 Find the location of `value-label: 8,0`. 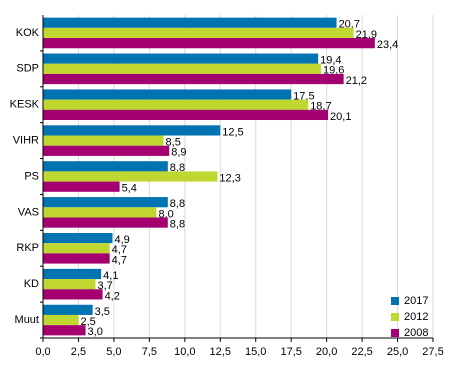

value-label: 8,0 is located at coordinates (165, 214).